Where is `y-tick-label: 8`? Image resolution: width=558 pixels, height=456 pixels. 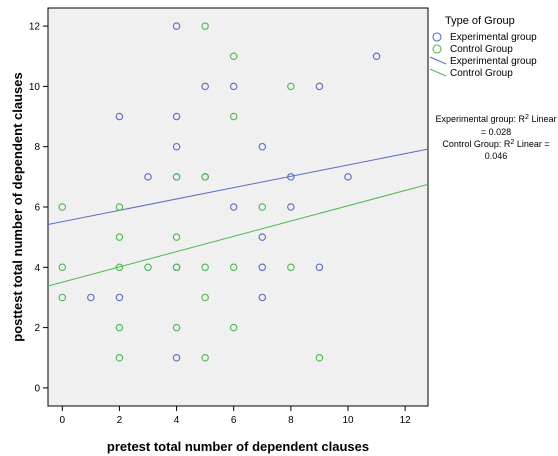 y-tick-label: 8 is located at coordinates (37, 147).